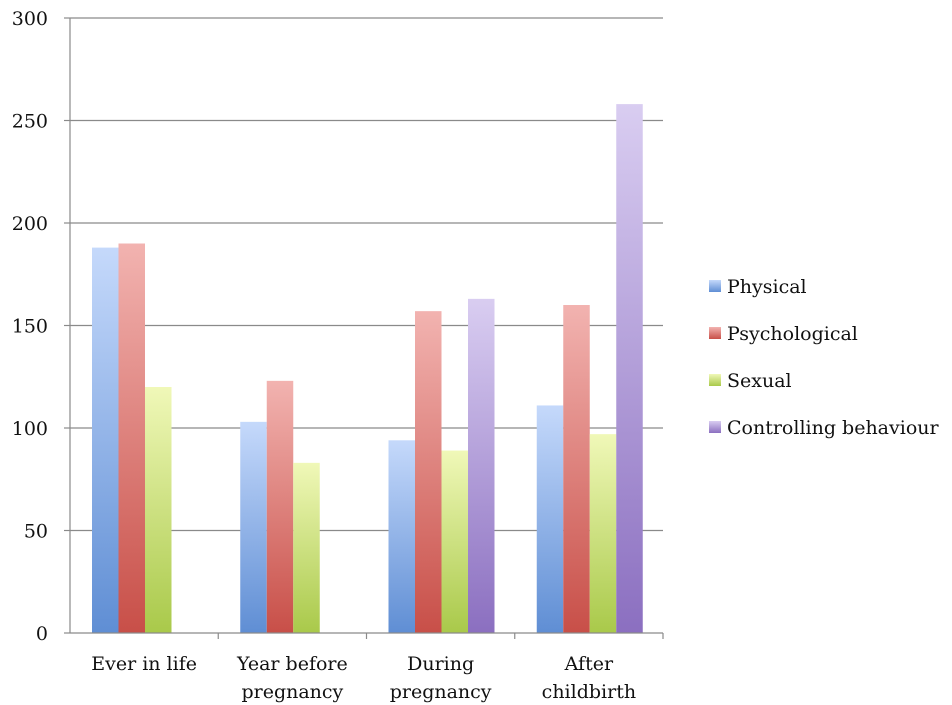  I want to click on y-tick-label: 0, so click(42, 634).